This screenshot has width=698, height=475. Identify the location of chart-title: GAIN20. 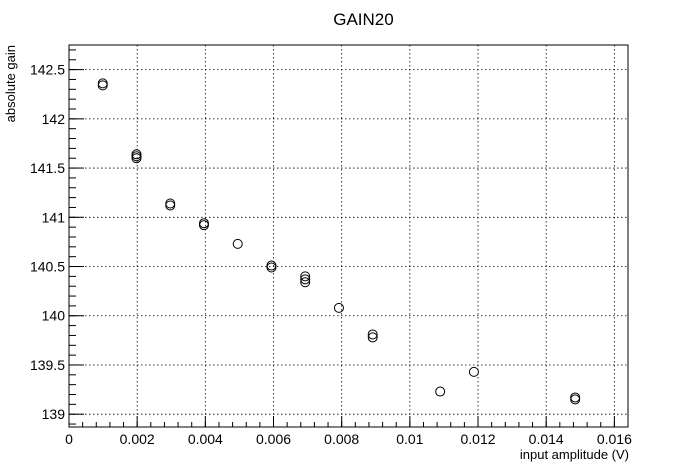
(363, 19).